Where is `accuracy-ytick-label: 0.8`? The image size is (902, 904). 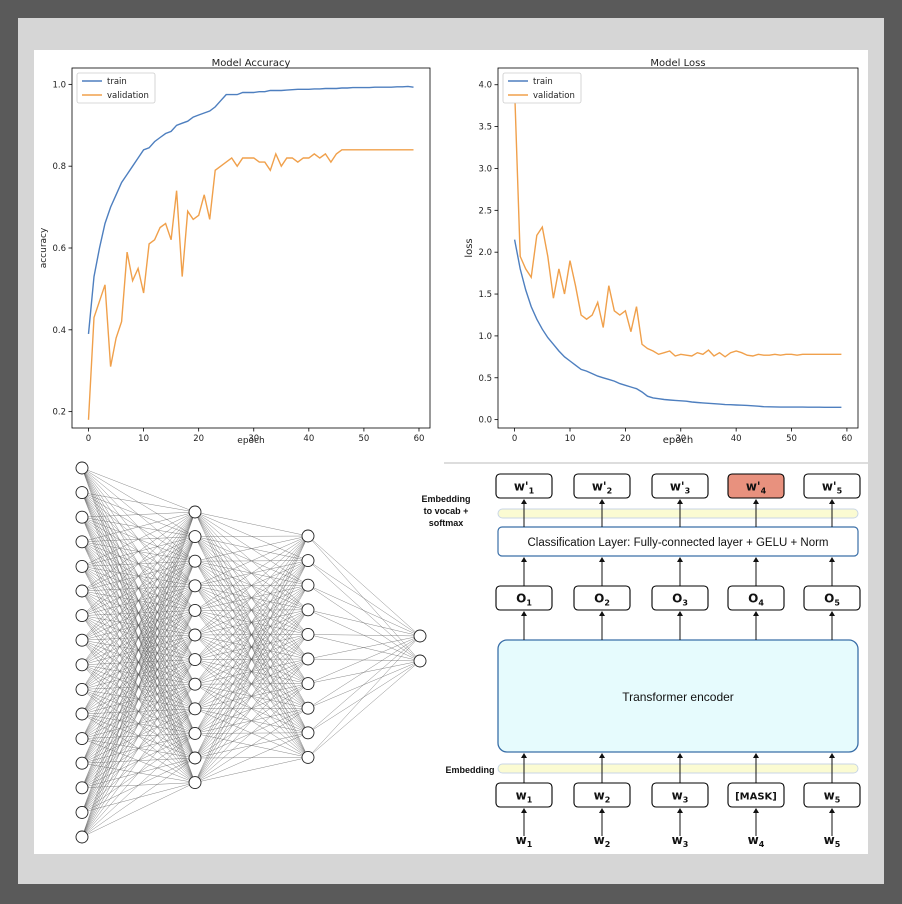
accuracy-ytick-label: 0.8 is located at coordinates (59, 167).